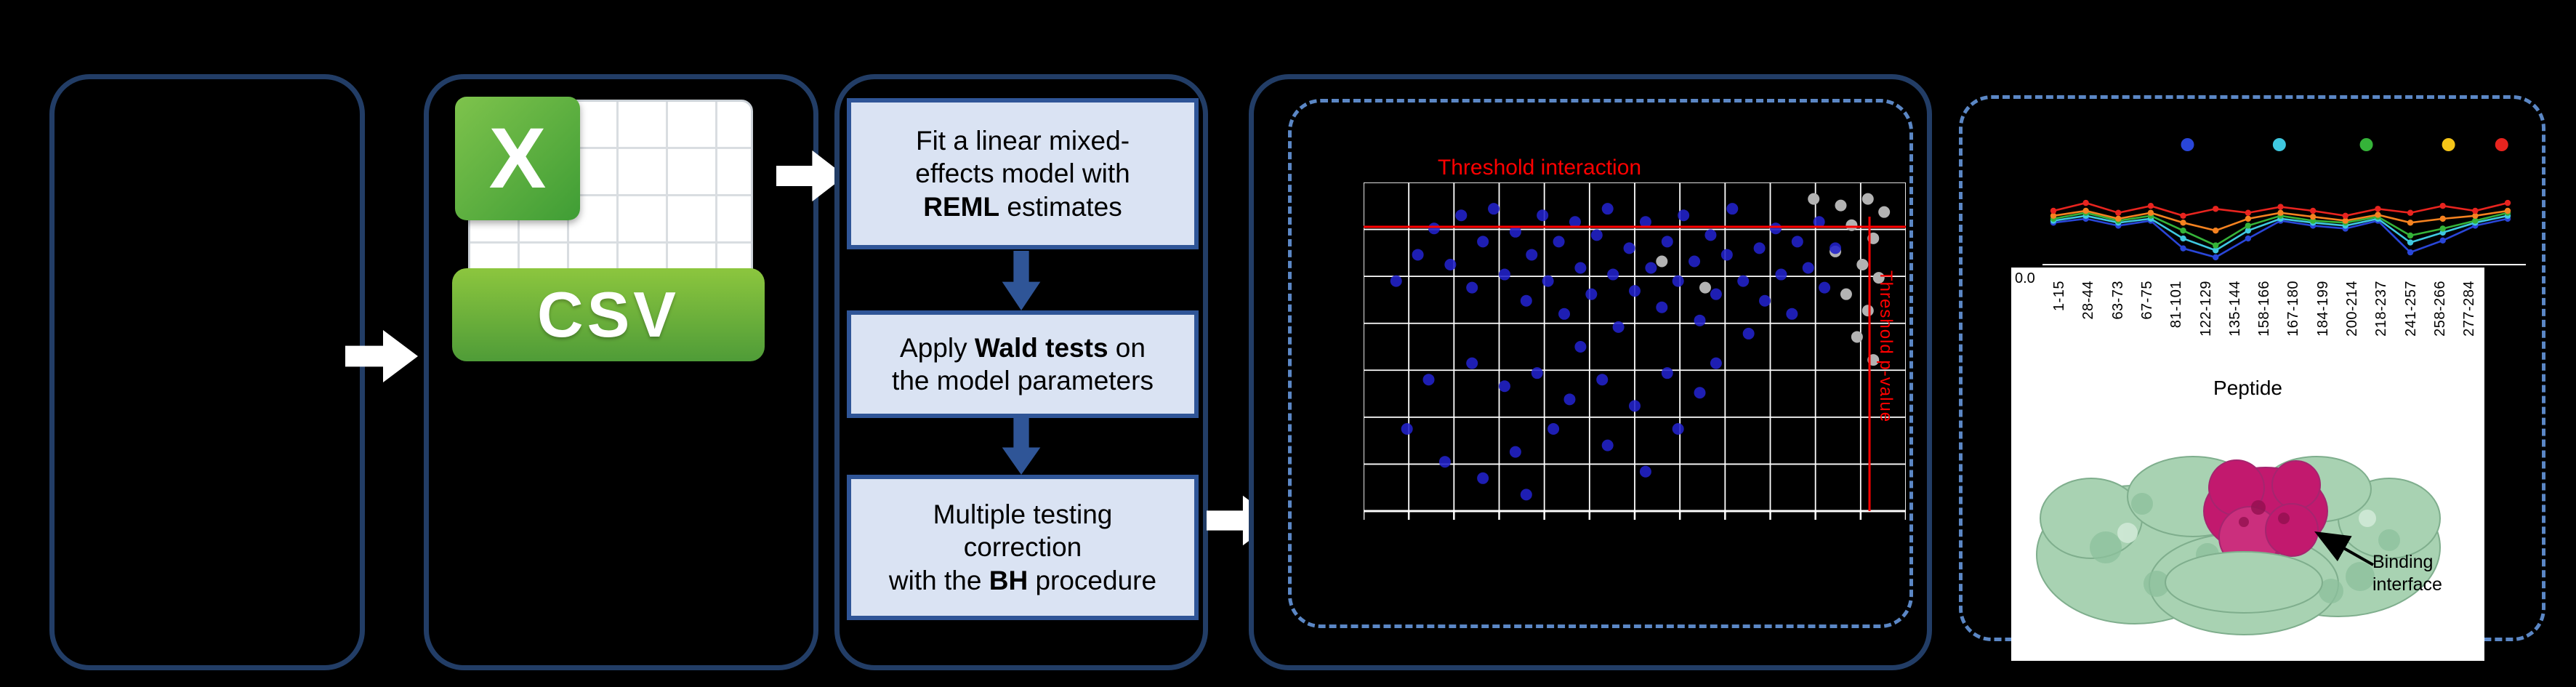  I want to click on threshold-interaction-label: Threshold interaction, so click(1539, 168).